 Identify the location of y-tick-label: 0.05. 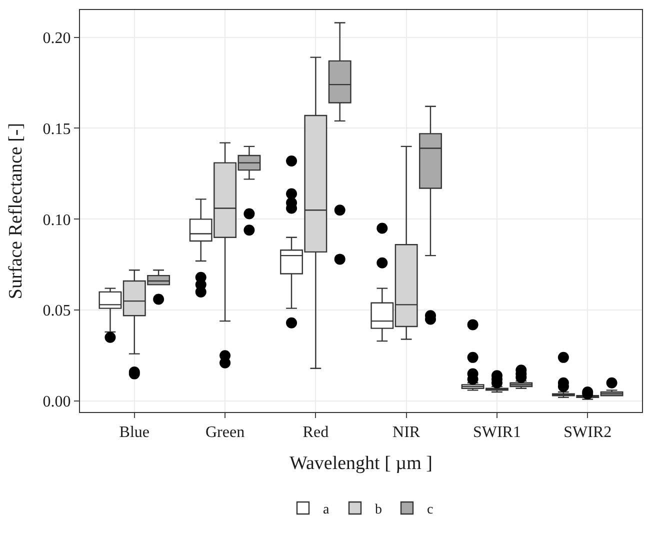
(56, 311).